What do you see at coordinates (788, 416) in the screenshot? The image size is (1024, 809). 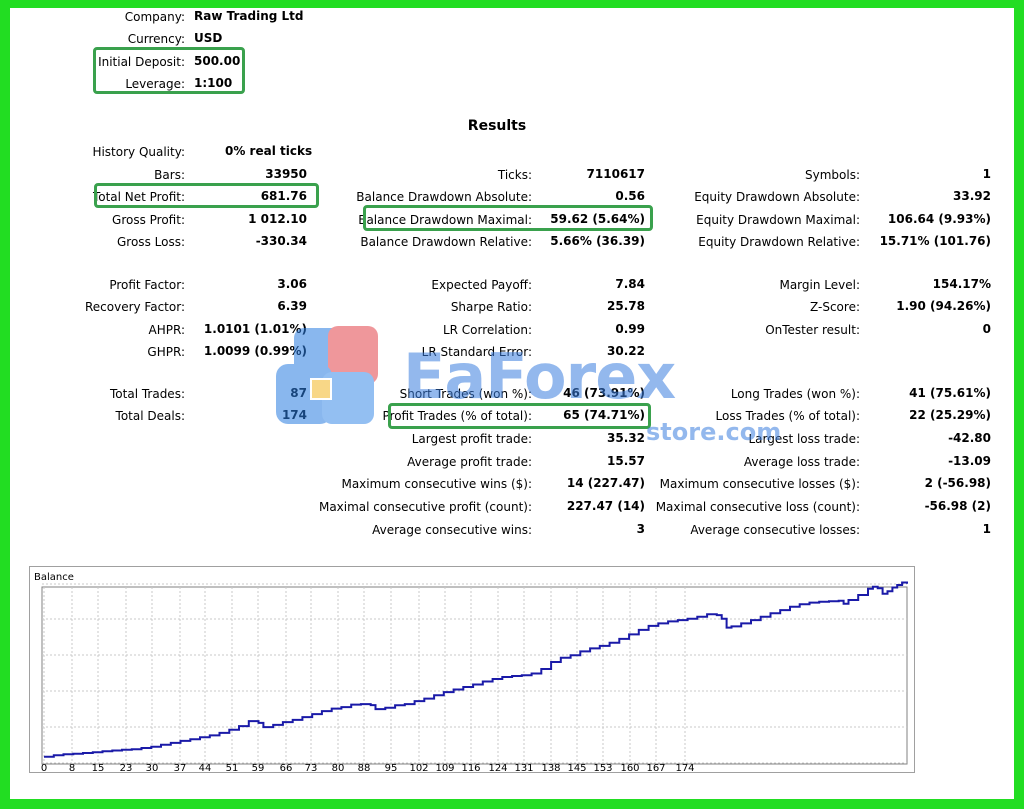 I see `col3-stat-label: Loss Trades (% of total):` at bounding box center [788, 416].